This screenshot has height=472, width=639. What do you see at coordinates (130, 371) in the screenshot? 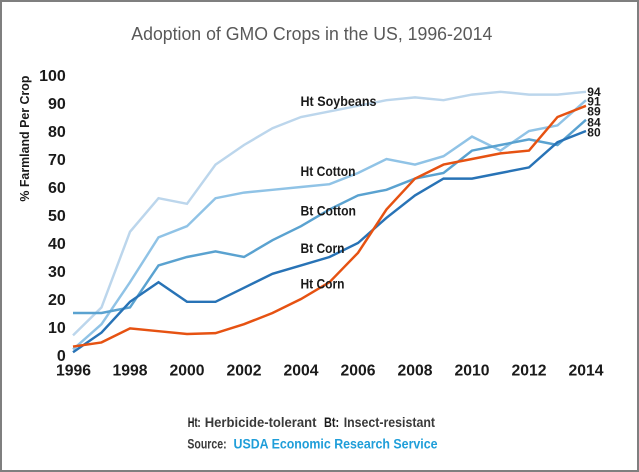
I see `svg-text: 1998` at bounding box center [130, 371].